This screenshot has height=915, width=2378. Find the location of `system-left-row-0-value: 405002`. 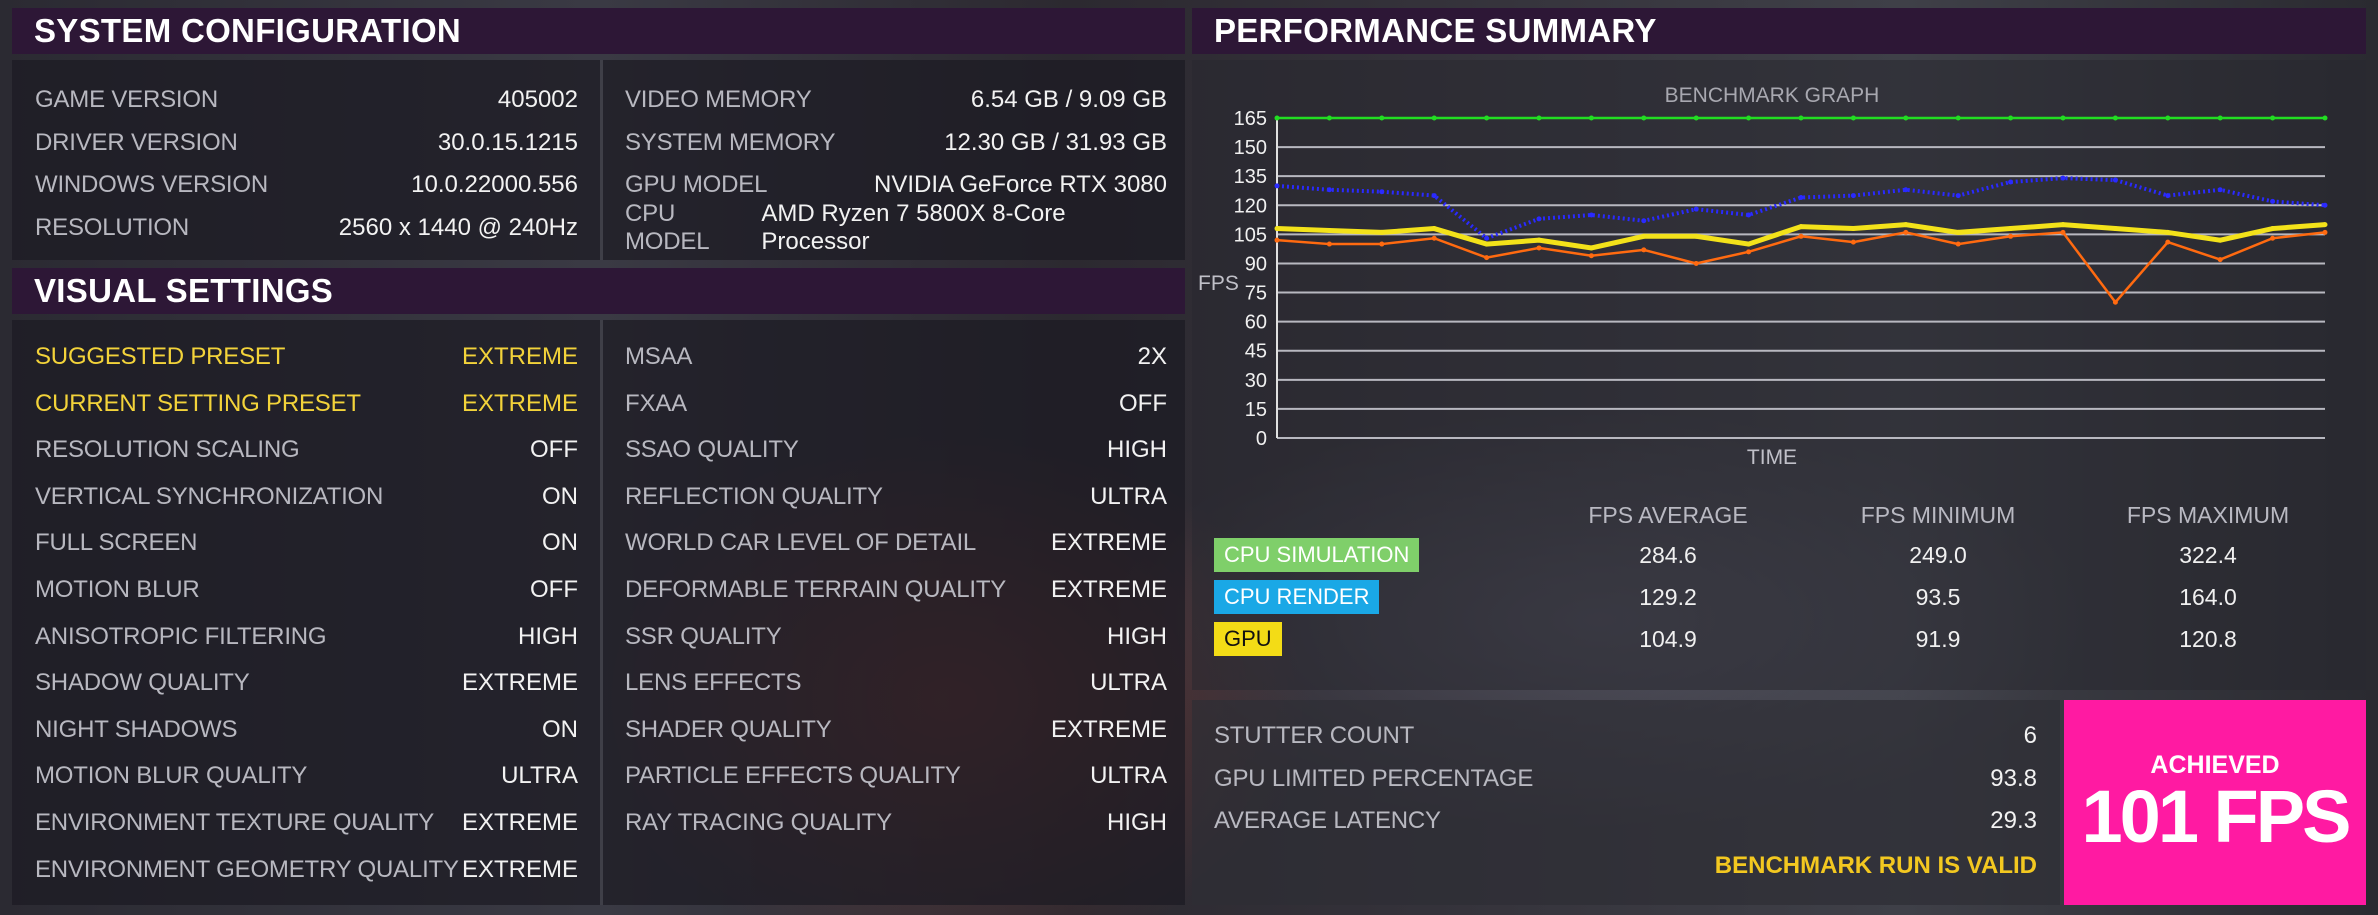

system-left-row-0-value: 405002 is located at coordinates (537, 99).